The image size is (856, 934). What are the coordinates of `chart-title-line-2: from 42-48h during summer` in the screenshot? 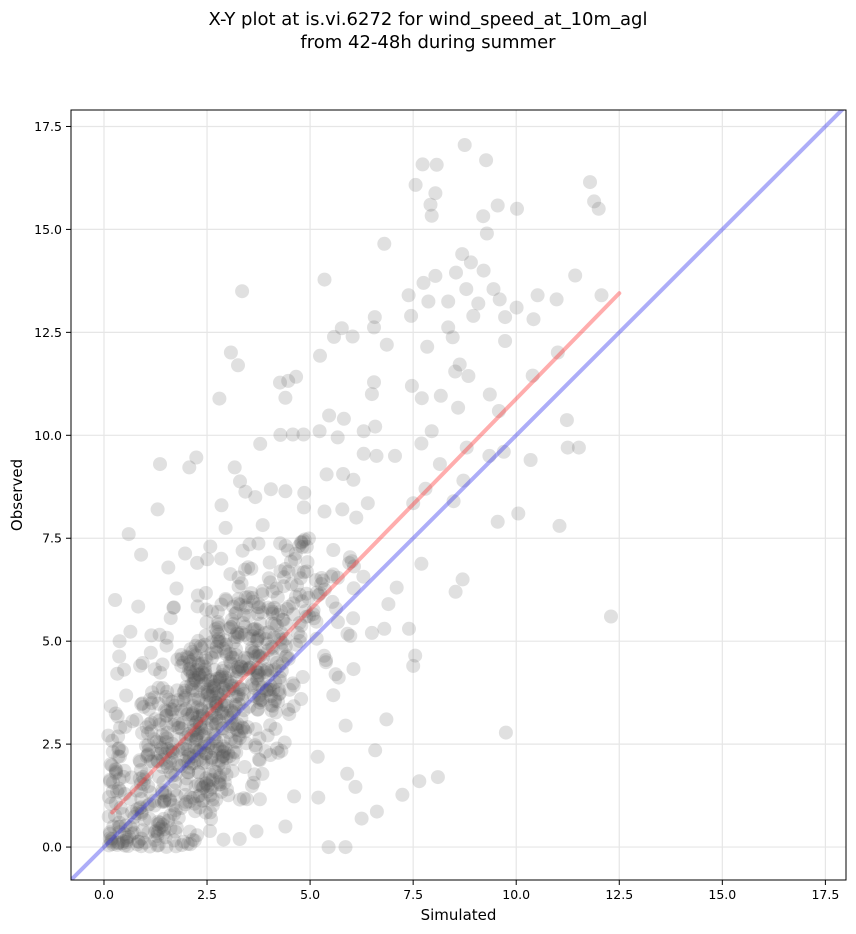 It's located at (428, 42).